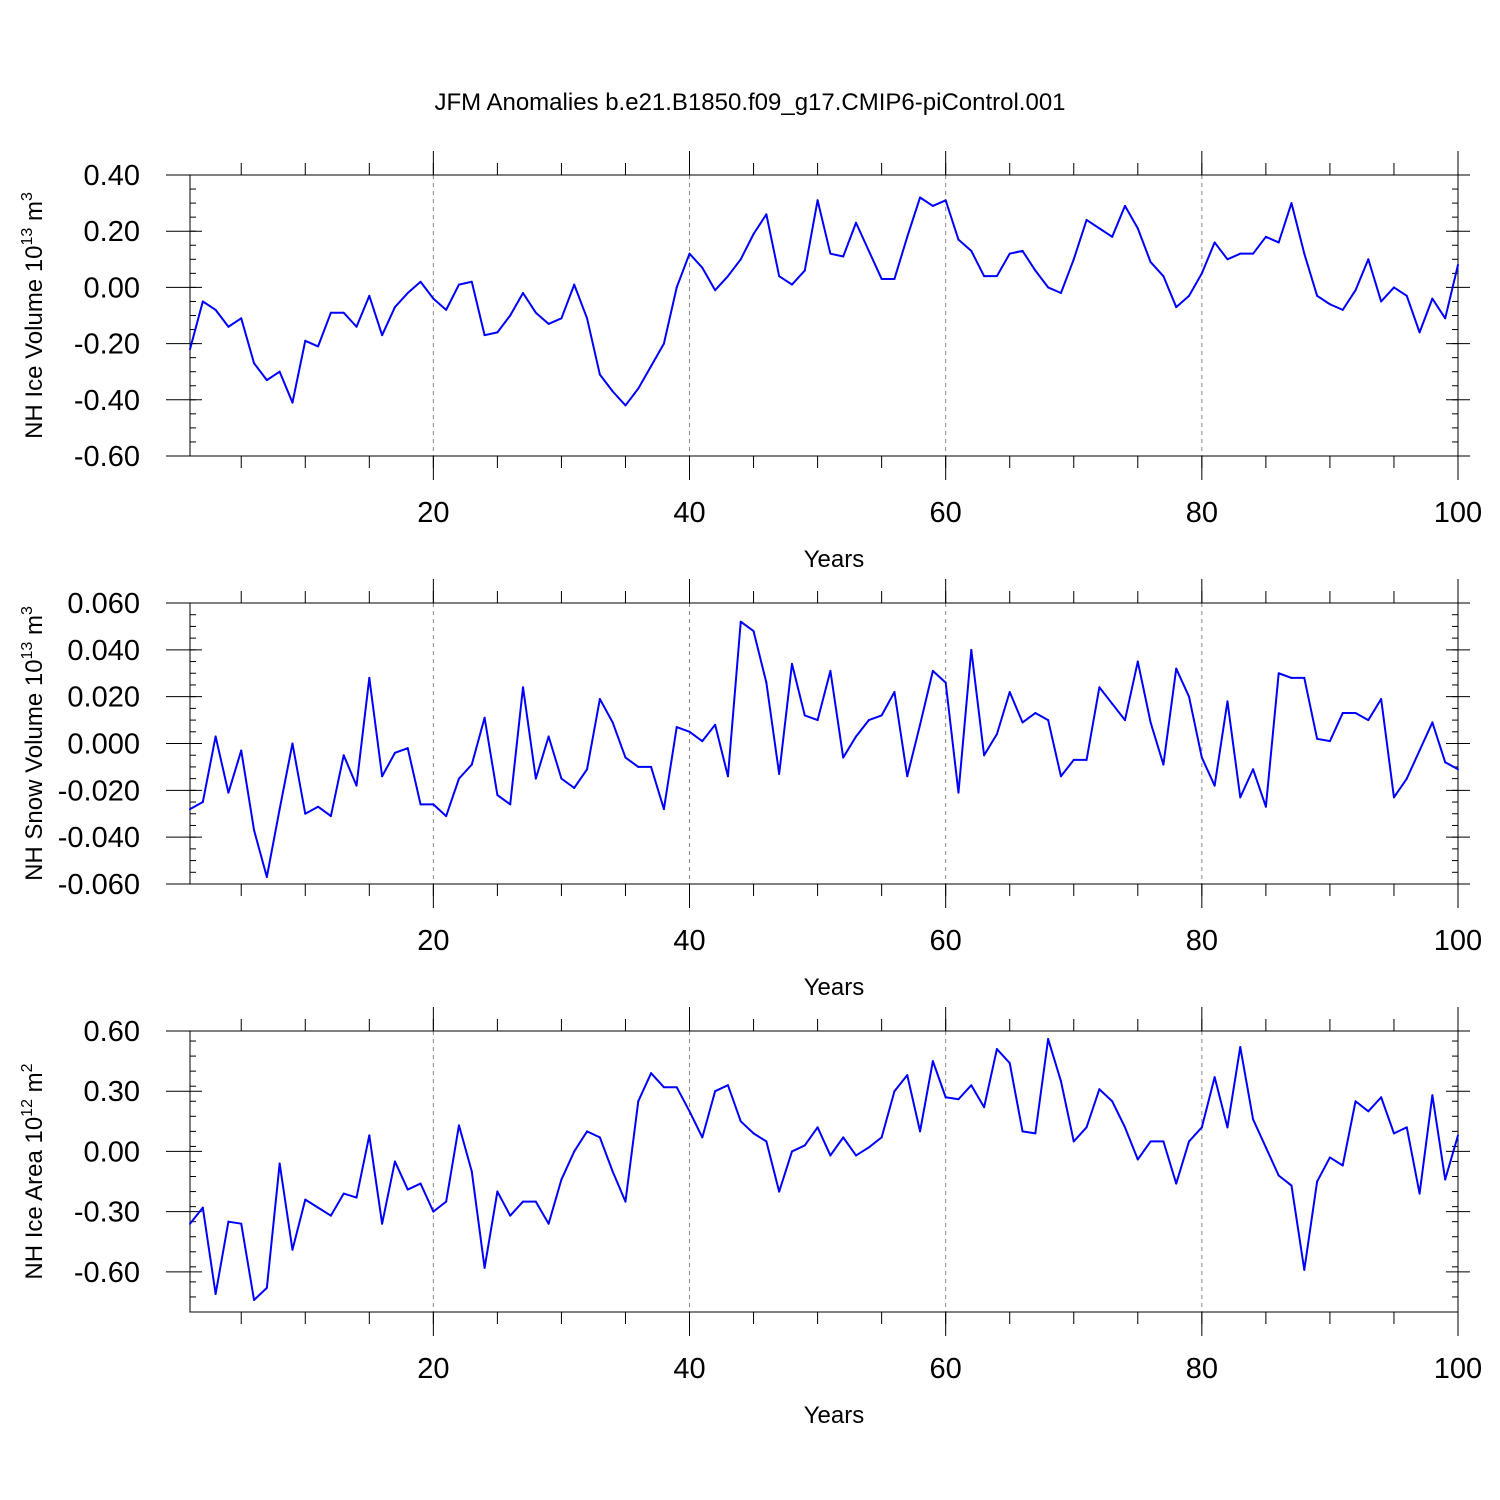 This screenshot has height=1500, width=1500. I want to click on y-tick-label: 0.020, so click(103, 698).